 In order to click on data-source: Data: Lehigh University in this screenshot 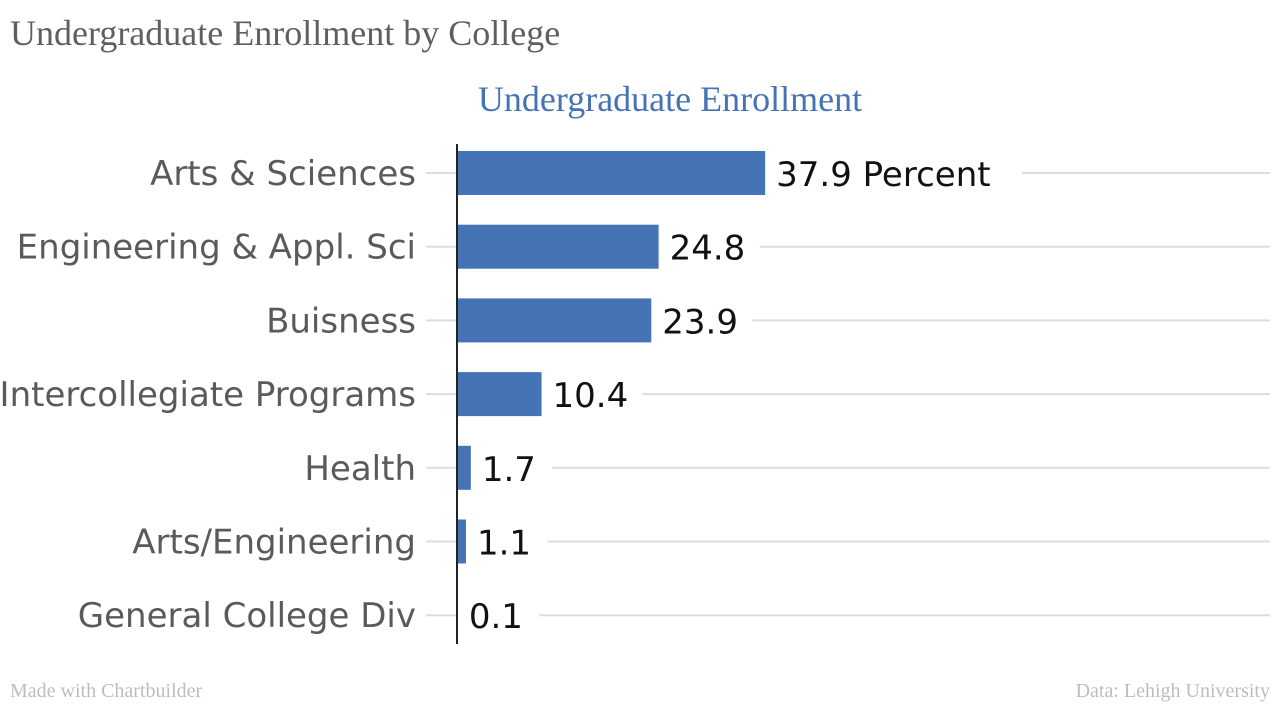, I will do `click(1172, 691)`.